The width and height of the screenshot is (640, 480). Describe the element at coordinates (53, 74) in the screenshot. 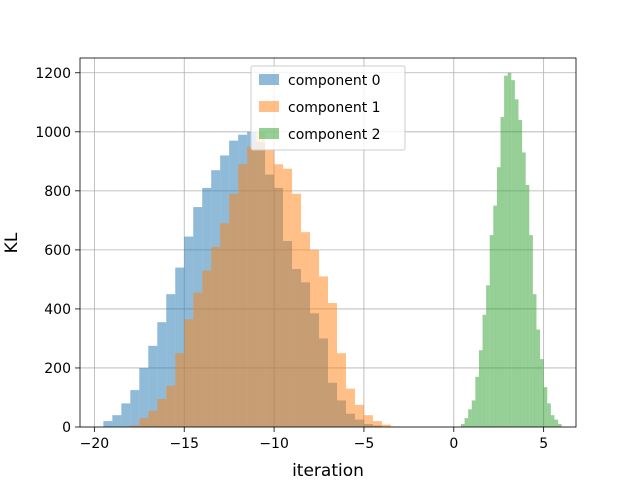

I see `y-tick-label: 1200` at that location.